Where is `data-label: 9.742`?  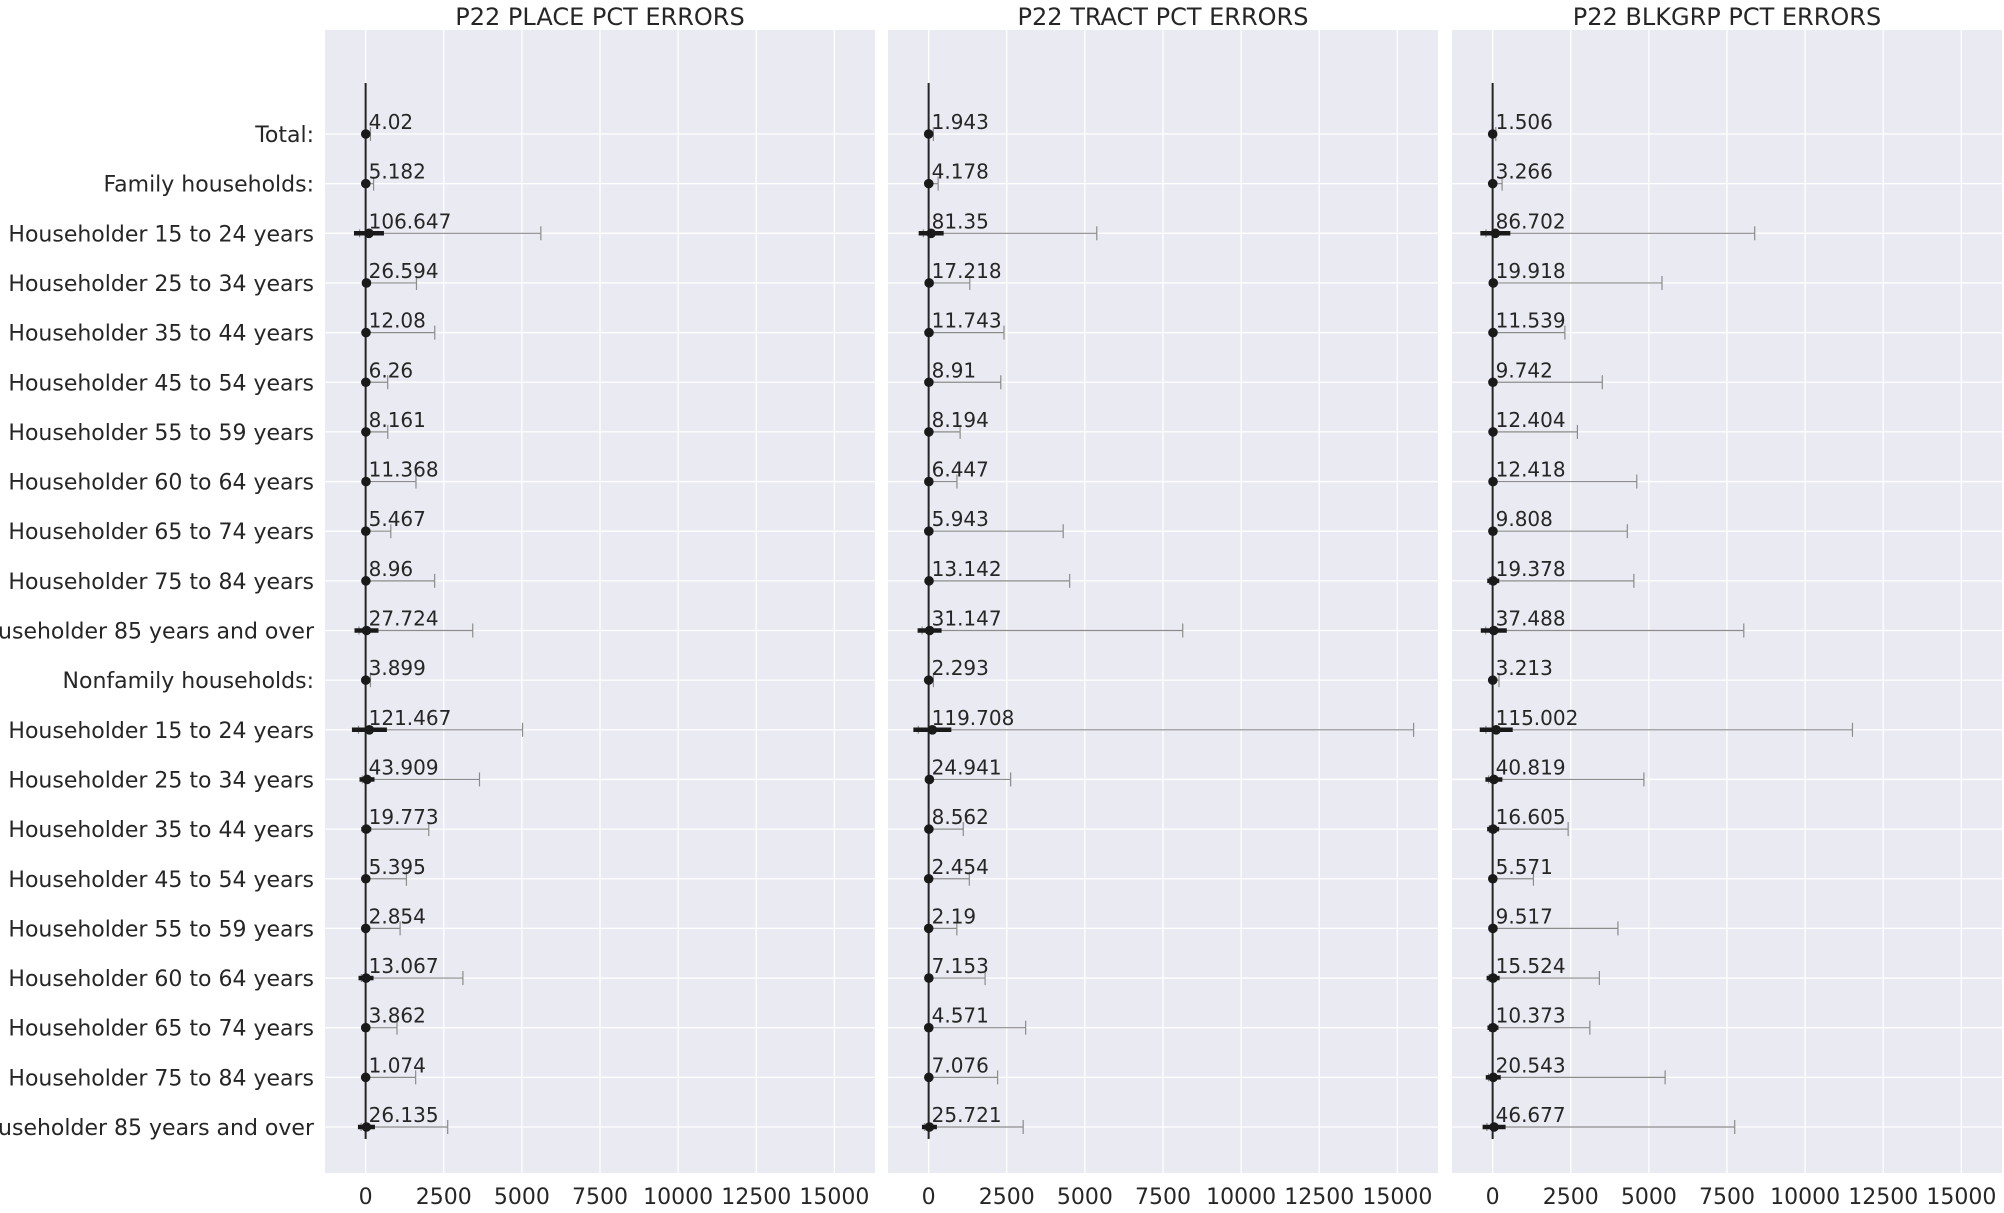
data-label: 9.742 is located at coordinates (1524, 370).